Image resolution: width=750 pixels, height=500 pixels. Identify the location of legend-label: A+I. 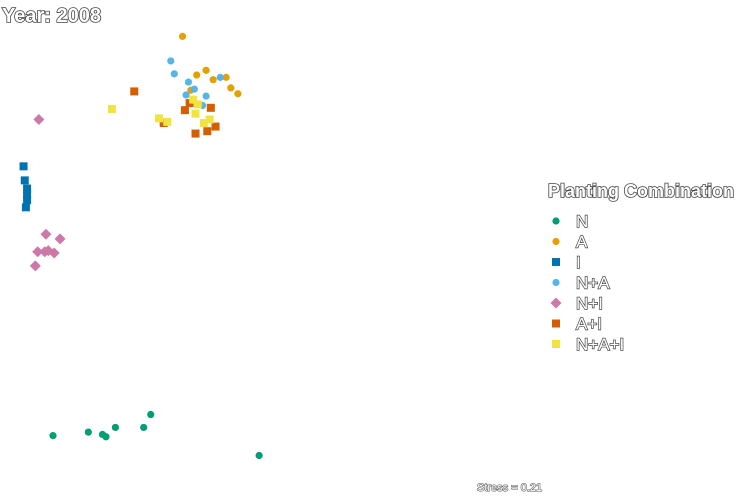
(589, 324).